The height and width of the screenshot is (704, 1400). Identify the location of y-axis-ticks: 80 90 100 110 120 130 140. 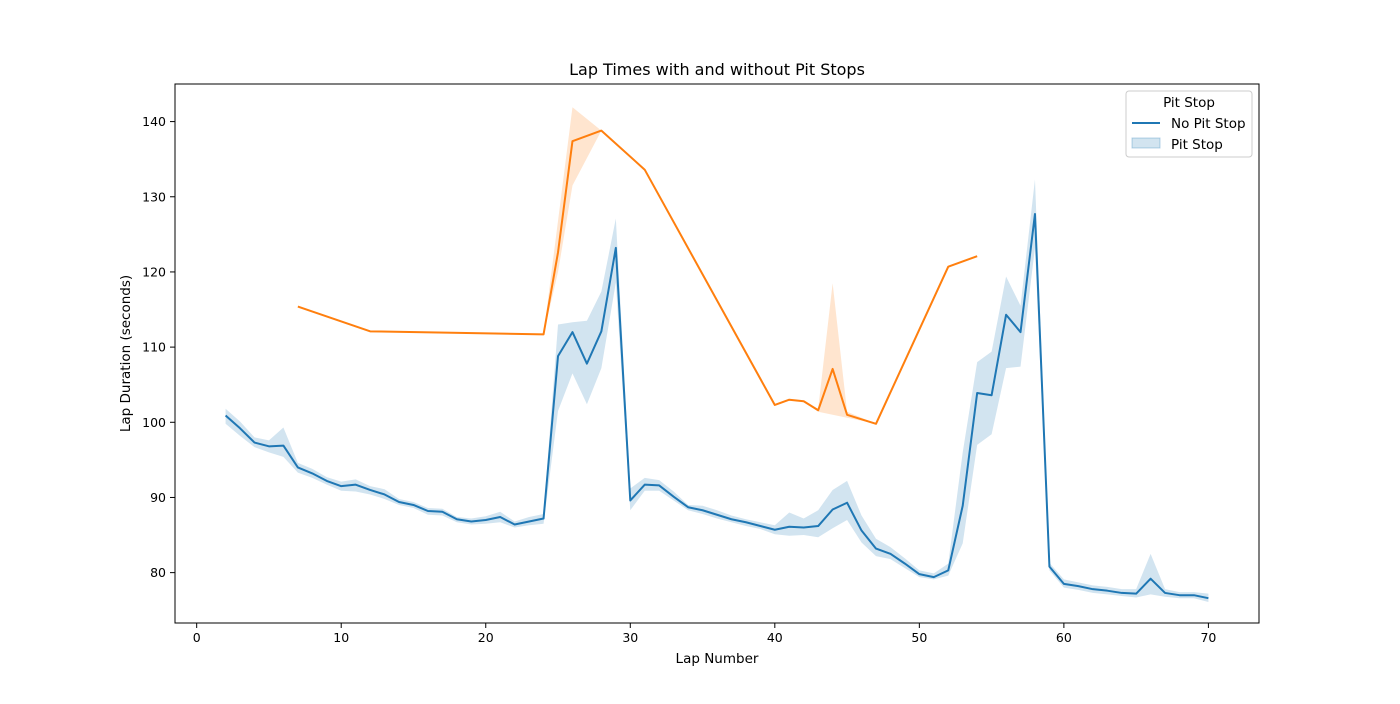
(158, 347).